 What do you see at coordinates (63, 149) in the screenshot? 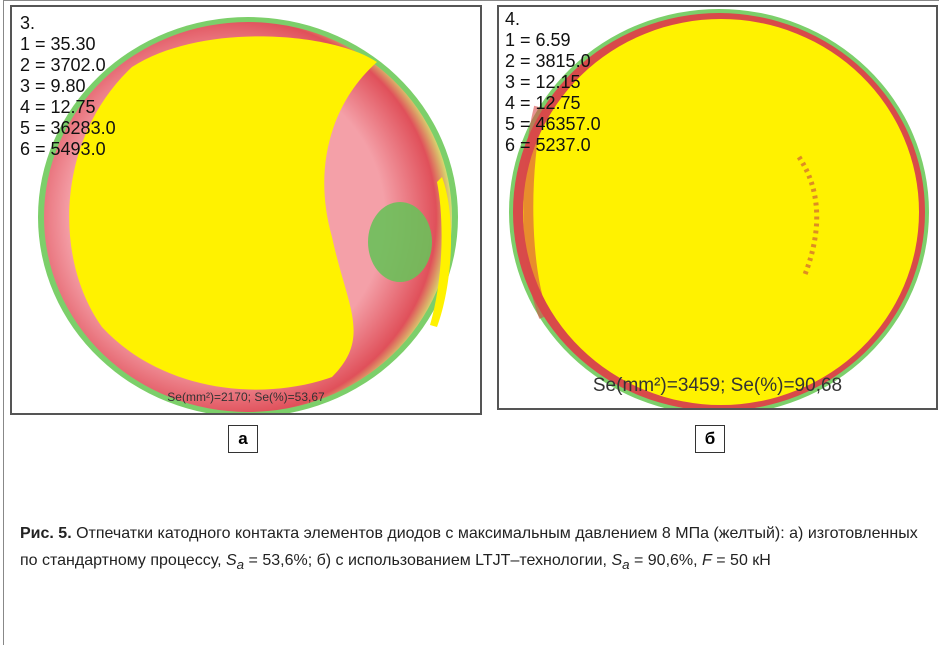
I see `measurement-line: 6 = 5493.0` at bounding box center [63, 149].